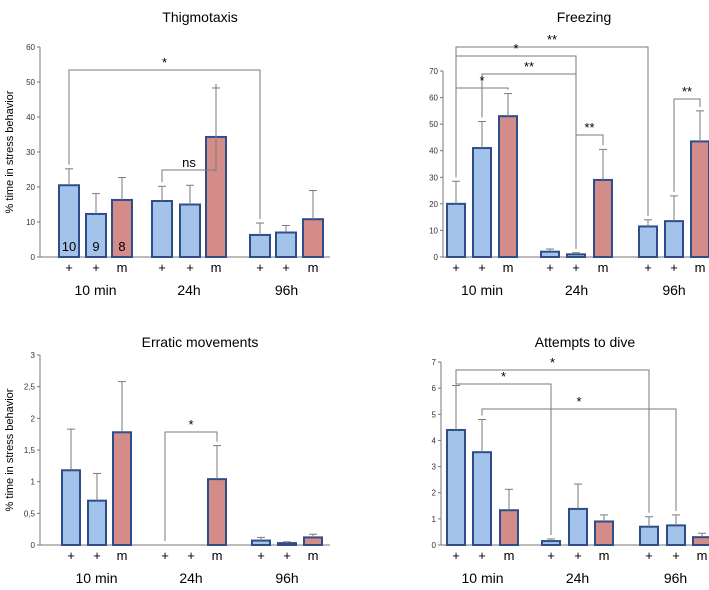 This screenshot has width=709, height=590. Describe the element at coordinates (434, 440) in the screenshot. I see `y-tick-label: 4` at that location.